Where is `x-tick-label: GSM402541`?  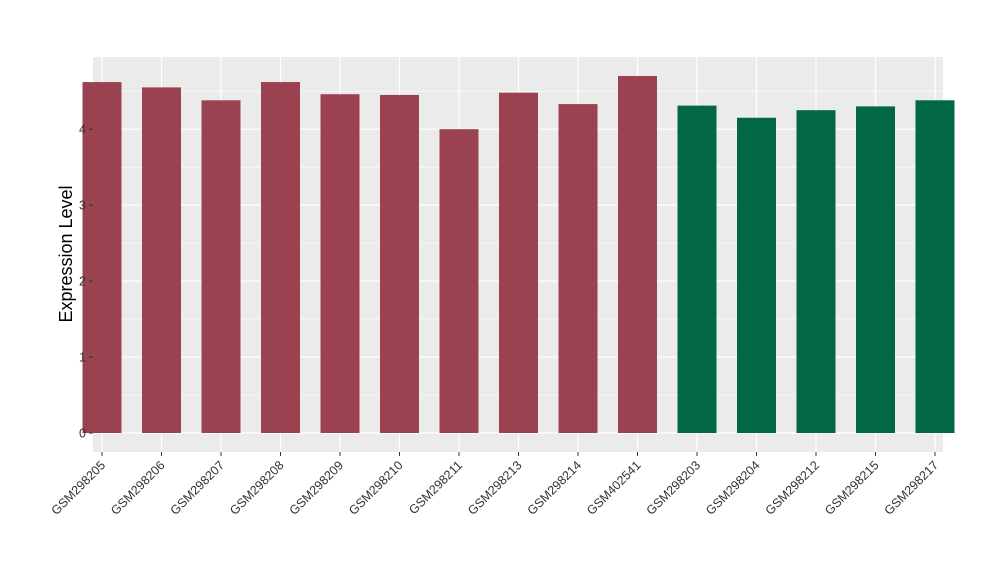 x-tick-label: GSM402541 is located at coordinates (614, 488).